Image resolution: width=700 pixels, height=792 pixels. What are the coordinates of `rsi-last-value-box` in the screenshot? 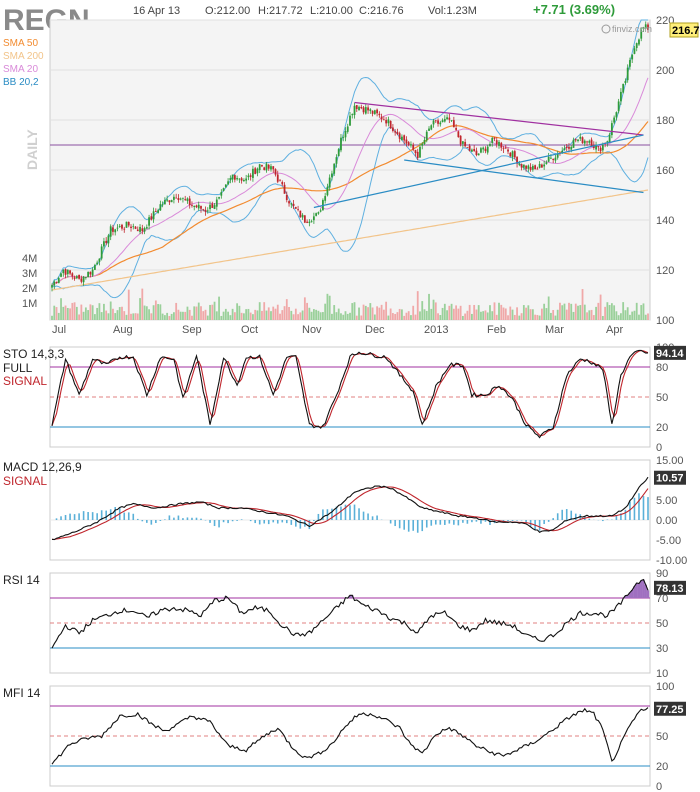 It's located at (670, 587).